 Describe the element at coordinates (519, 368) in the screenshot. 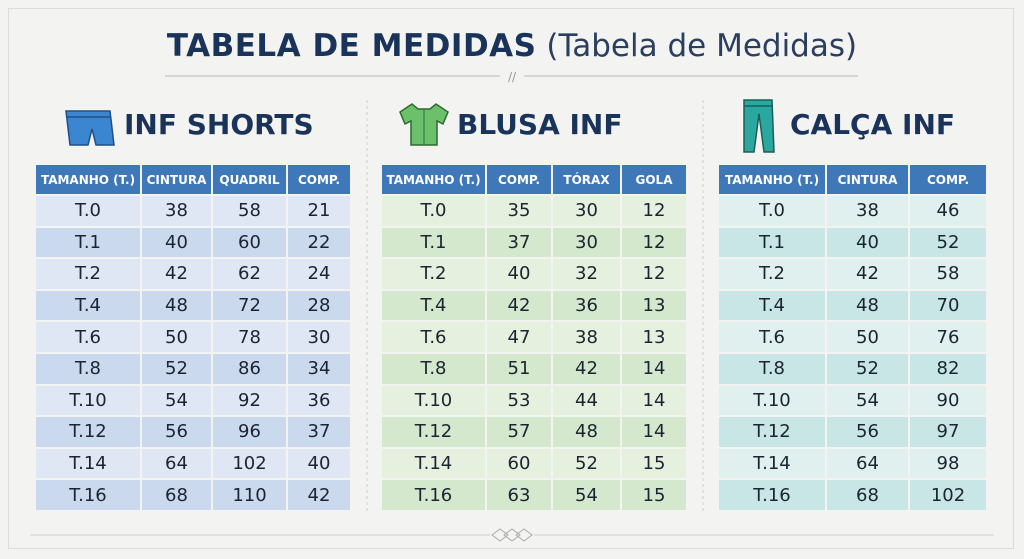

I see `cell: 51` at that location.